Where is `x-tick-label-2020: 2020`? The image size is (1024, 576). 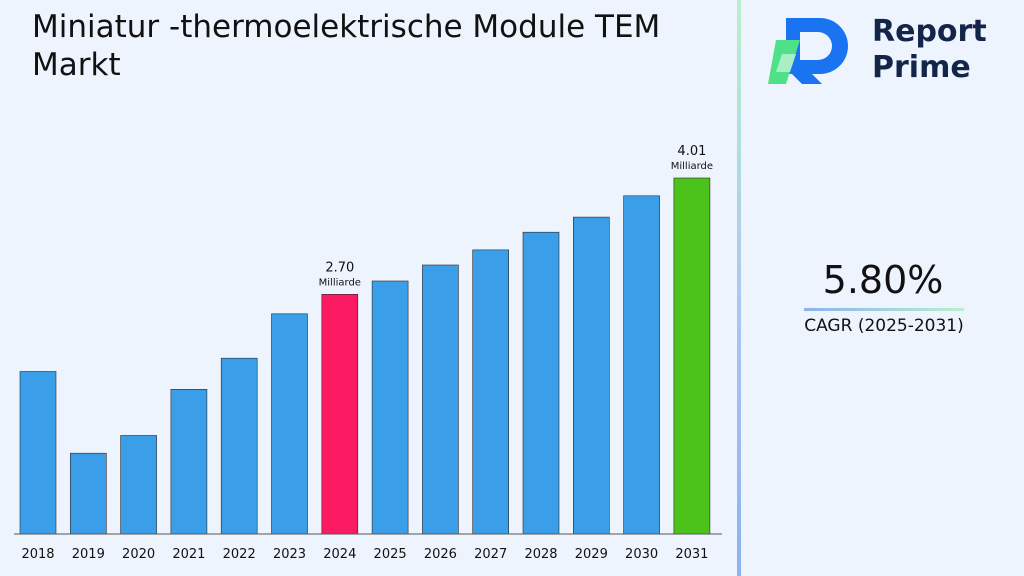 x-tick-label-2020: 2020 is located at coordinates (138, 554).